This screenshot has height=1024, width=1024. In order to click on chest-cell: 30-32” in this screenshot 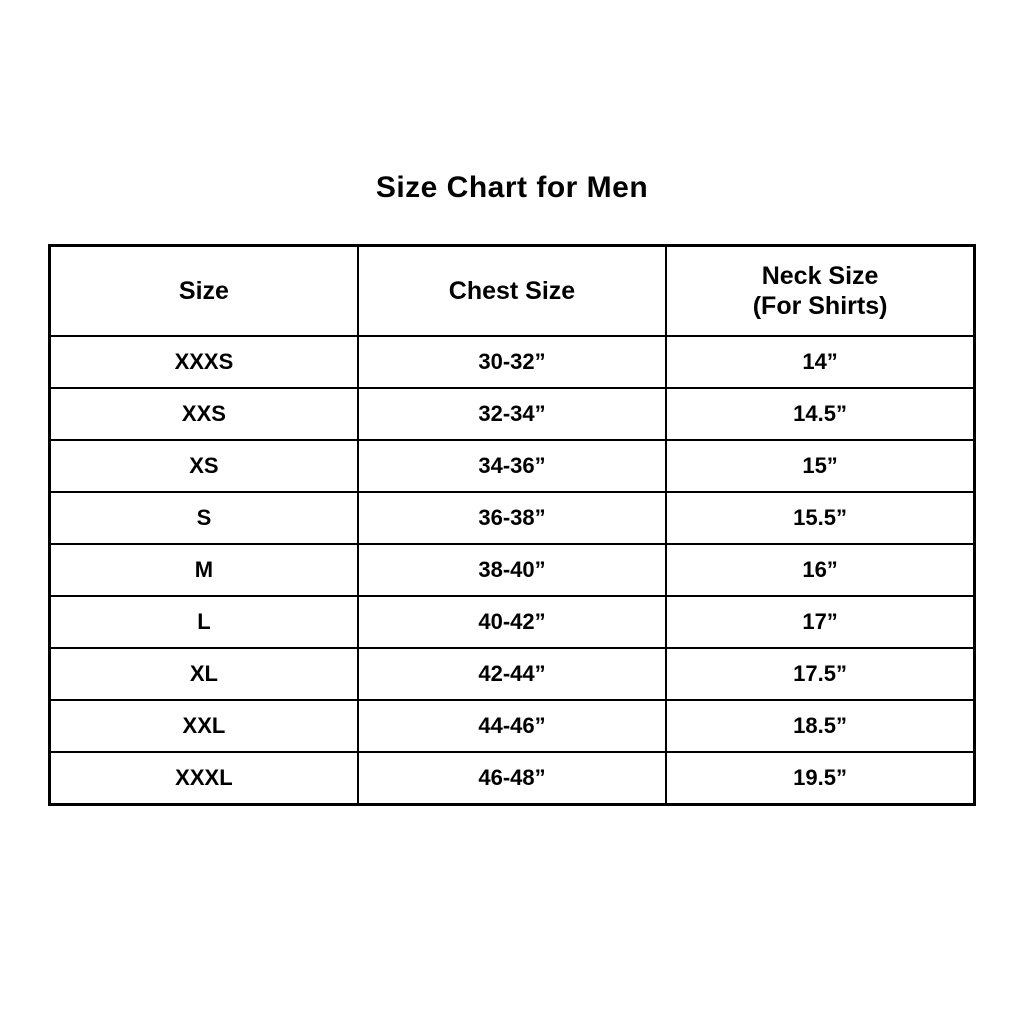, I will do `click(512, 362)`.